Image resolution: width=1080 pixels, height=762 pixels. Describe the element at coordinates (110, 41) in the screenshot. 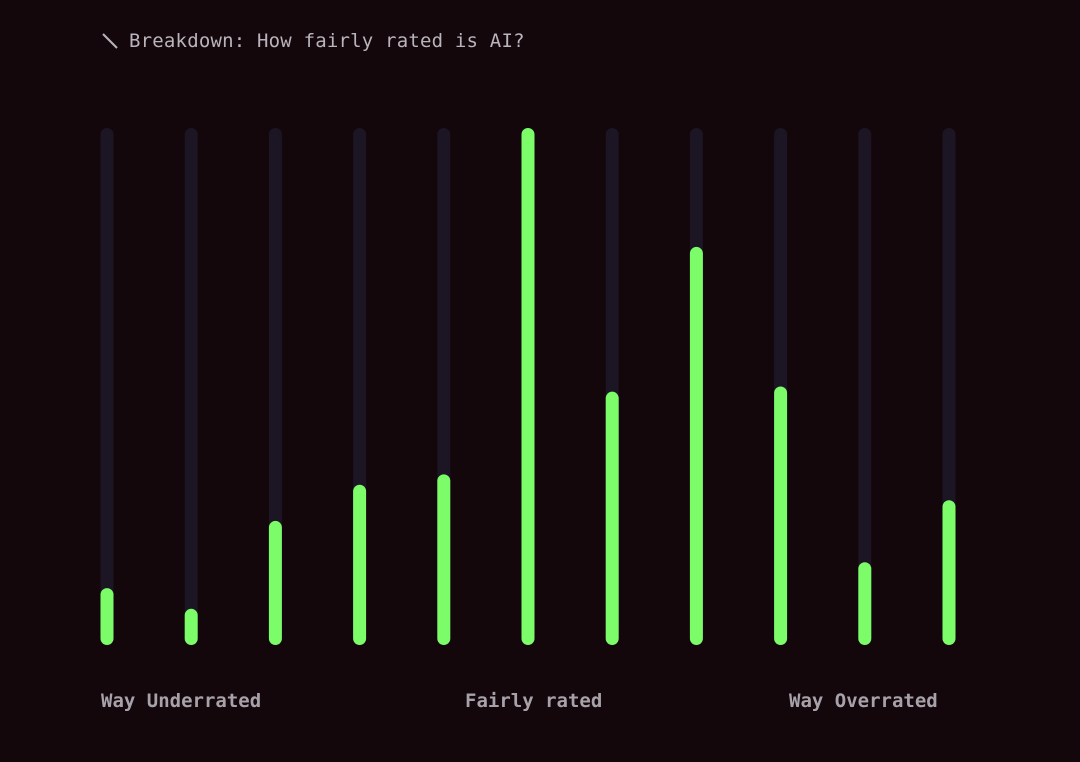

I see `diagonal-line-icon` at that location.